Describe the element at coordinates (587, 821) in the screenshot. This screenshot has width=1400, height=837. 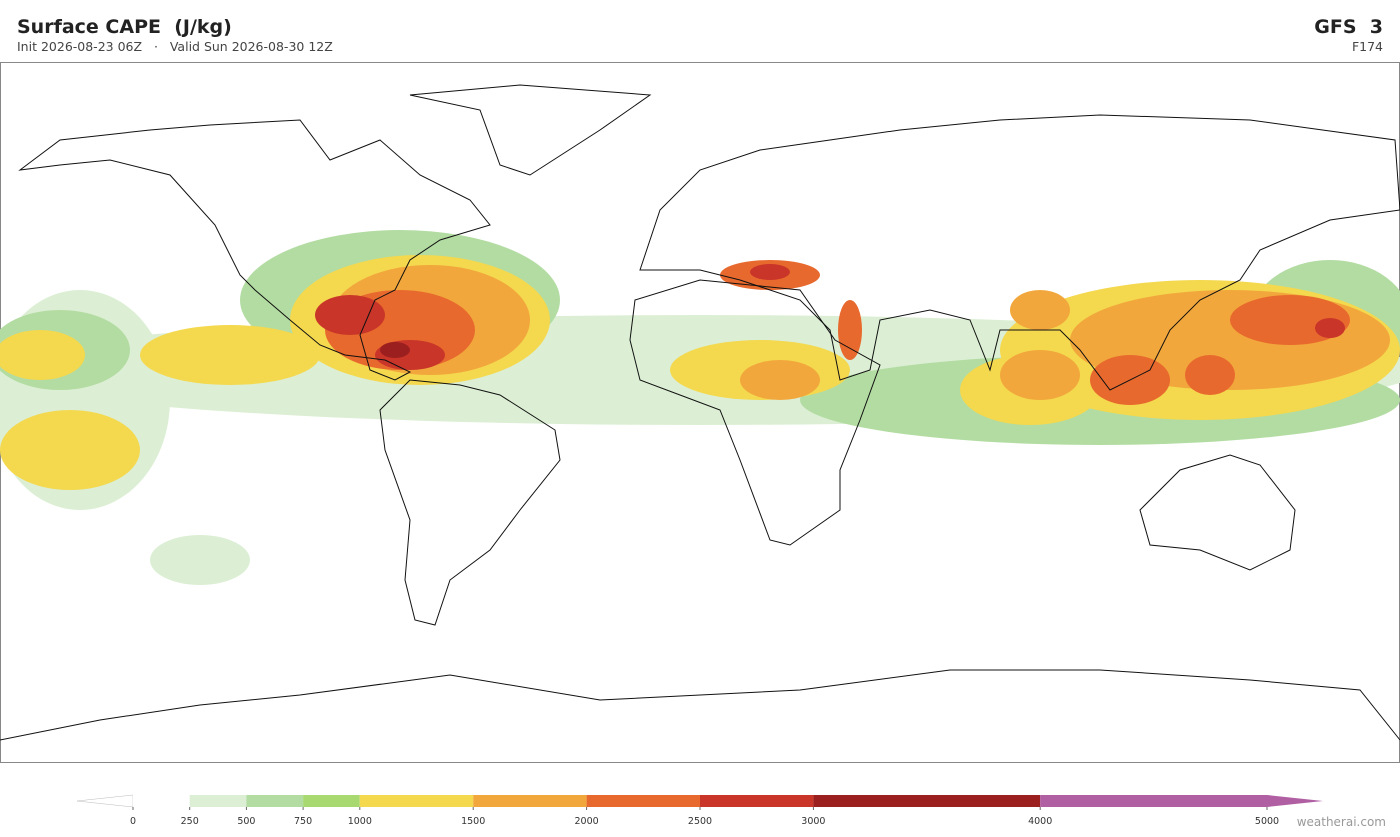
I see `colorbar-tick-label: 2000` at that location.